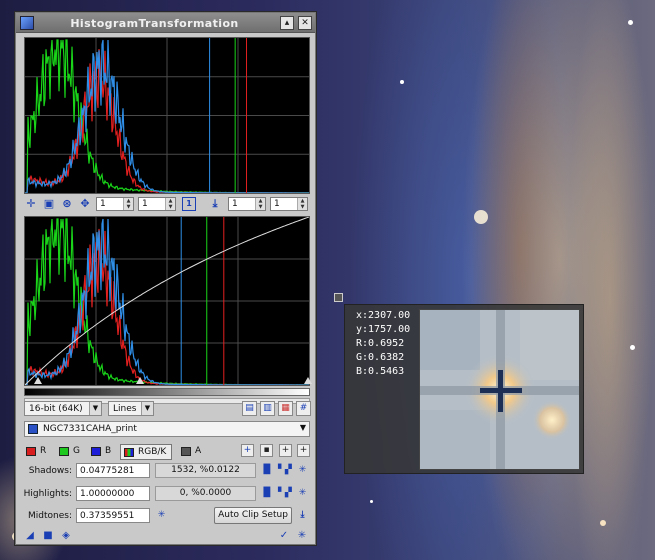  I want to click on shadows-auto-icon: ▐▌, so click(267, 470).